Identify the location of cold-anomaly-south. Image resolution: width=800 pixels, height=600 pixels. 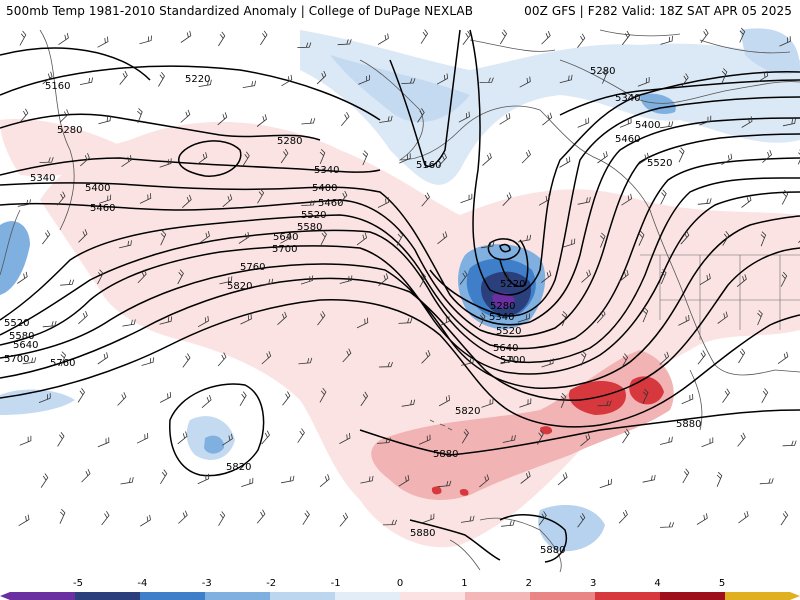
(571, 528).